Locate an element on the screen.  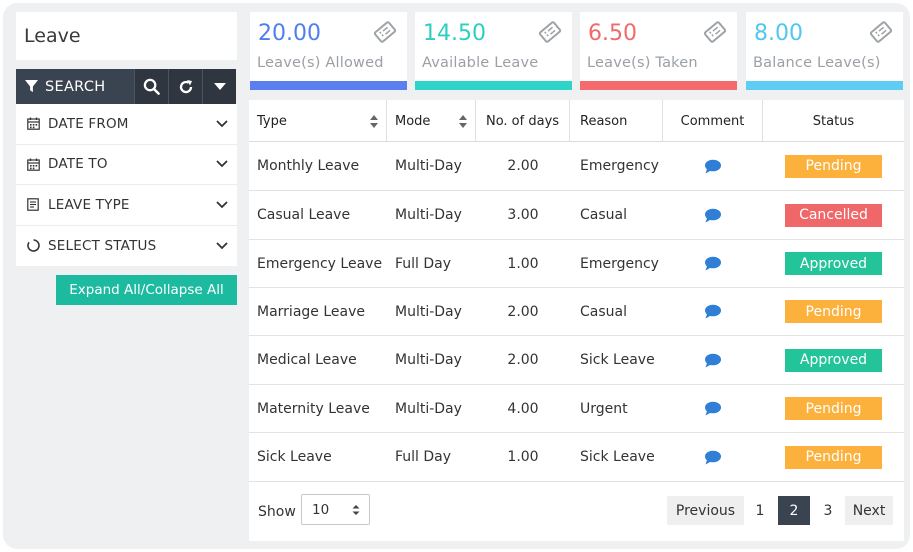
cell-type: Emergency Leave is located at coordinates (320, 263).